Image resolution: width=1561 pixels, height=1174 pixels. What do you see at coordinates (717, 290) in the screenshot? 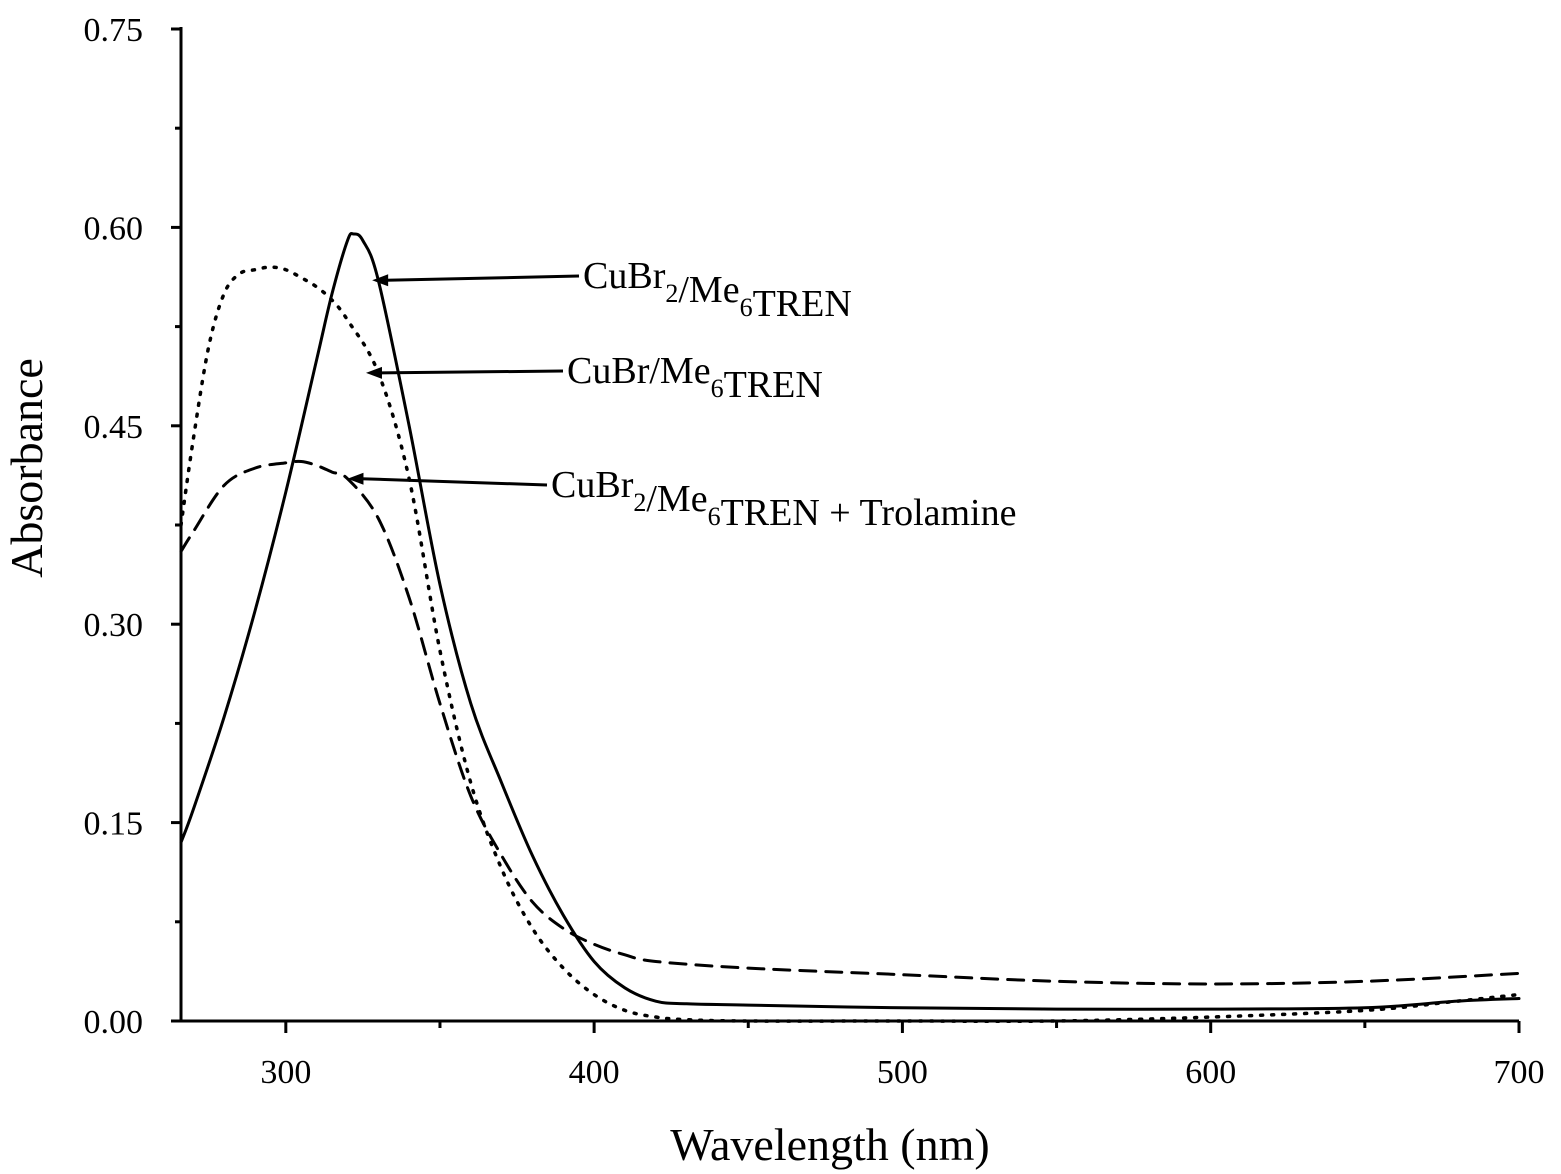
I see `annotation-label: CuBr2/Me6TREN` at bounding box center [717, 290].